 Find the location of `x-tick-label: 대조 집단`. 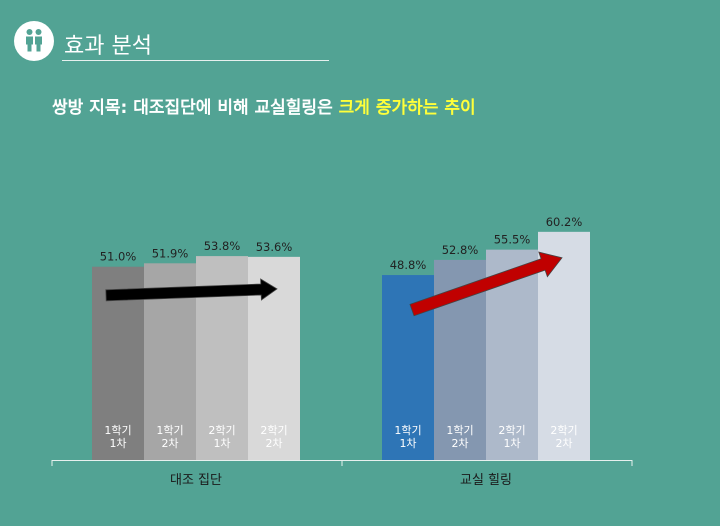

x-tick-label: 대조 집단 is located at coordinates (196, 480).